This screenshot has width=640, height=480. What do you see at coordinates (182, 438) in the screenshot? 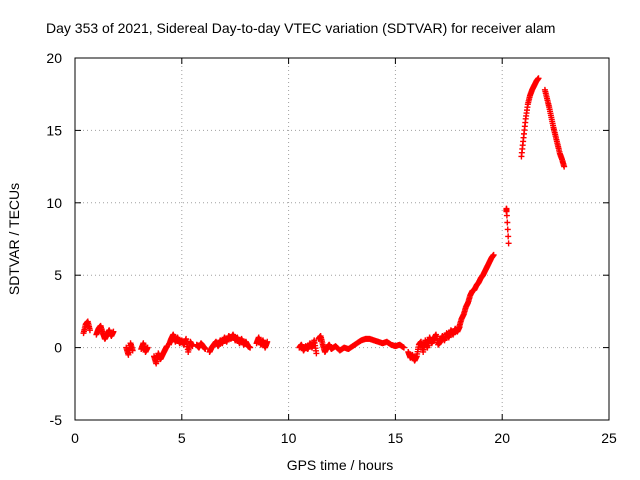
I see `x-tick-label: 5` at bounding box center [182, 438].